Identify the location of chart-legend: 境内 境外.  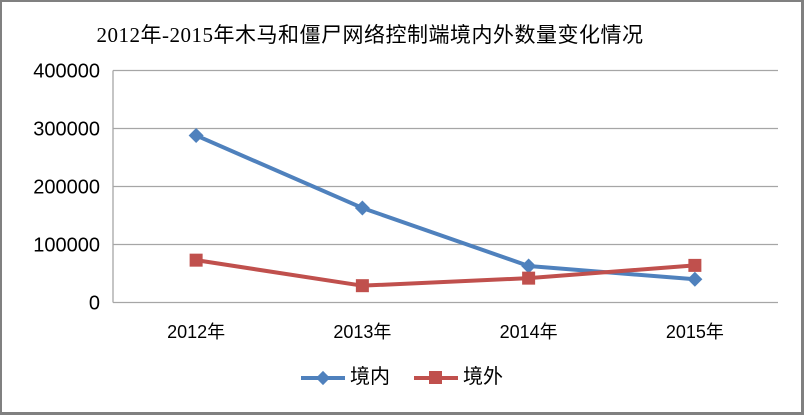
(402, 377).